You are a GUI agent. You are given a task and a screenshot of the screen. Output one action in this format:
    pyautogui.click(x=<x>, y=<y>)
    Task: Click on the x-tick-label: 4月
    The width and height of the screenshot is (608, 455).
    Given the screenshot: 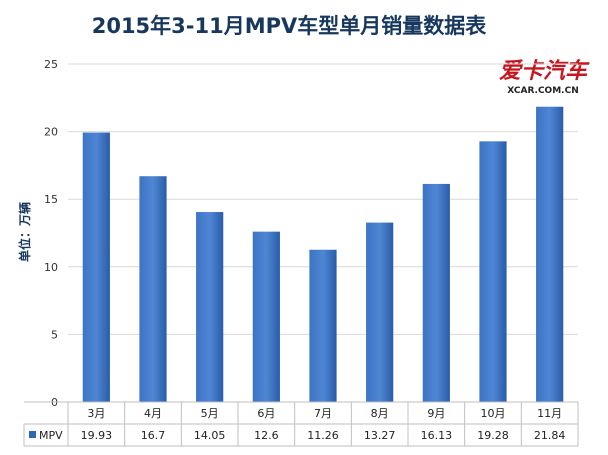 What is the action you would take?
    pyautogui.click(x=153, y=413)
    